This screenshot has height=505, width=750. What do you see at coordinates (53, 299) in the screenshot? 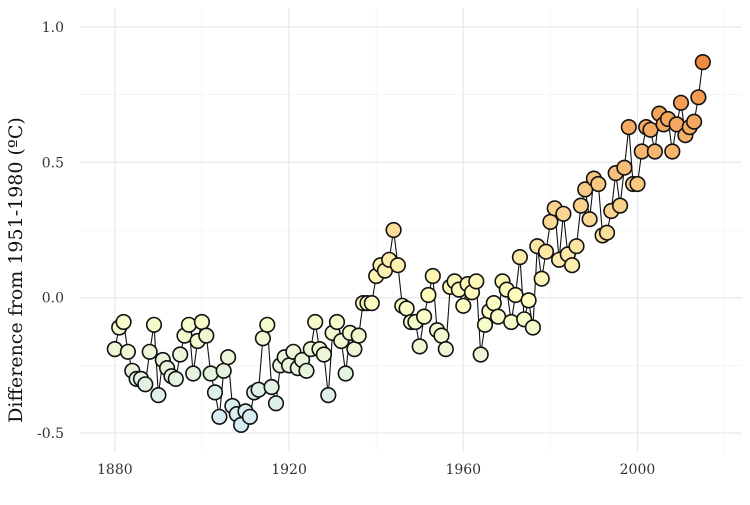
I see `y-tick-label: 0.0` at bounding box center [53, 299].